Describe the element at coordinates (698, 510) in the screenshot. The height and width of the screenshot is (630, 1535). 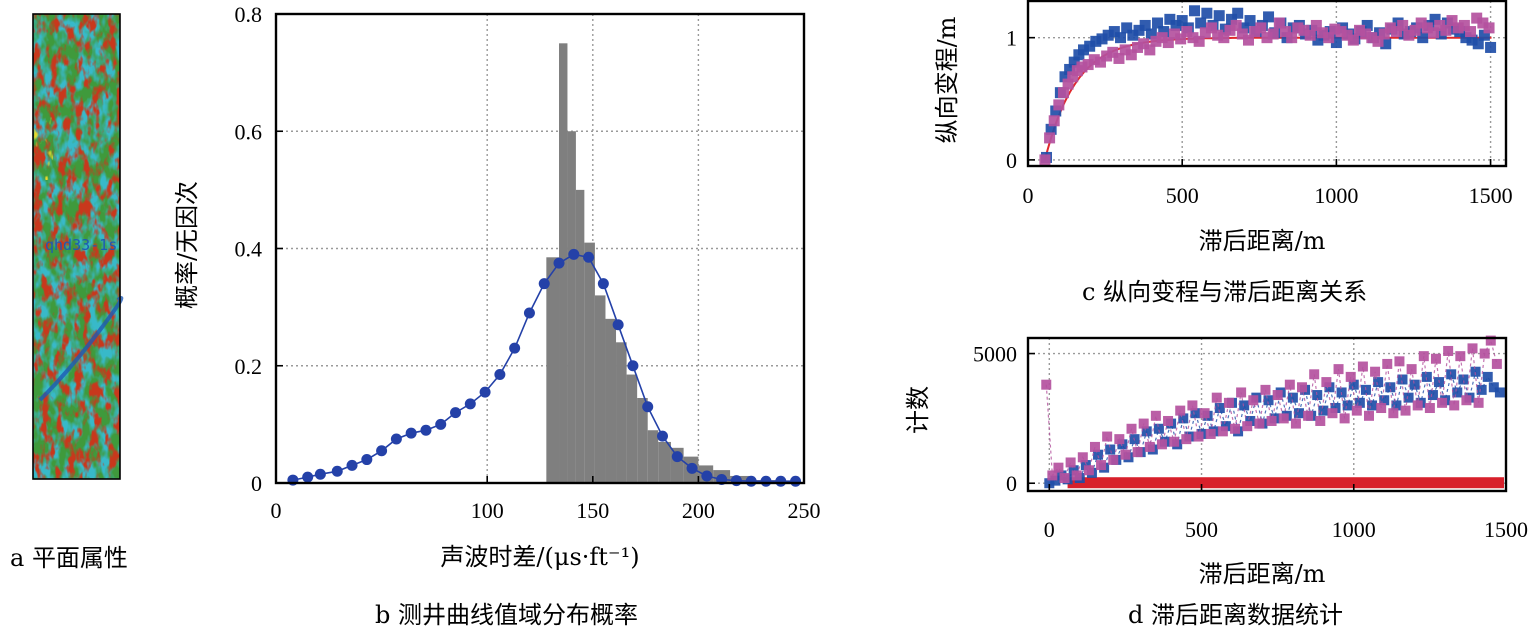
I see `x-tick-label: 200` at that location.